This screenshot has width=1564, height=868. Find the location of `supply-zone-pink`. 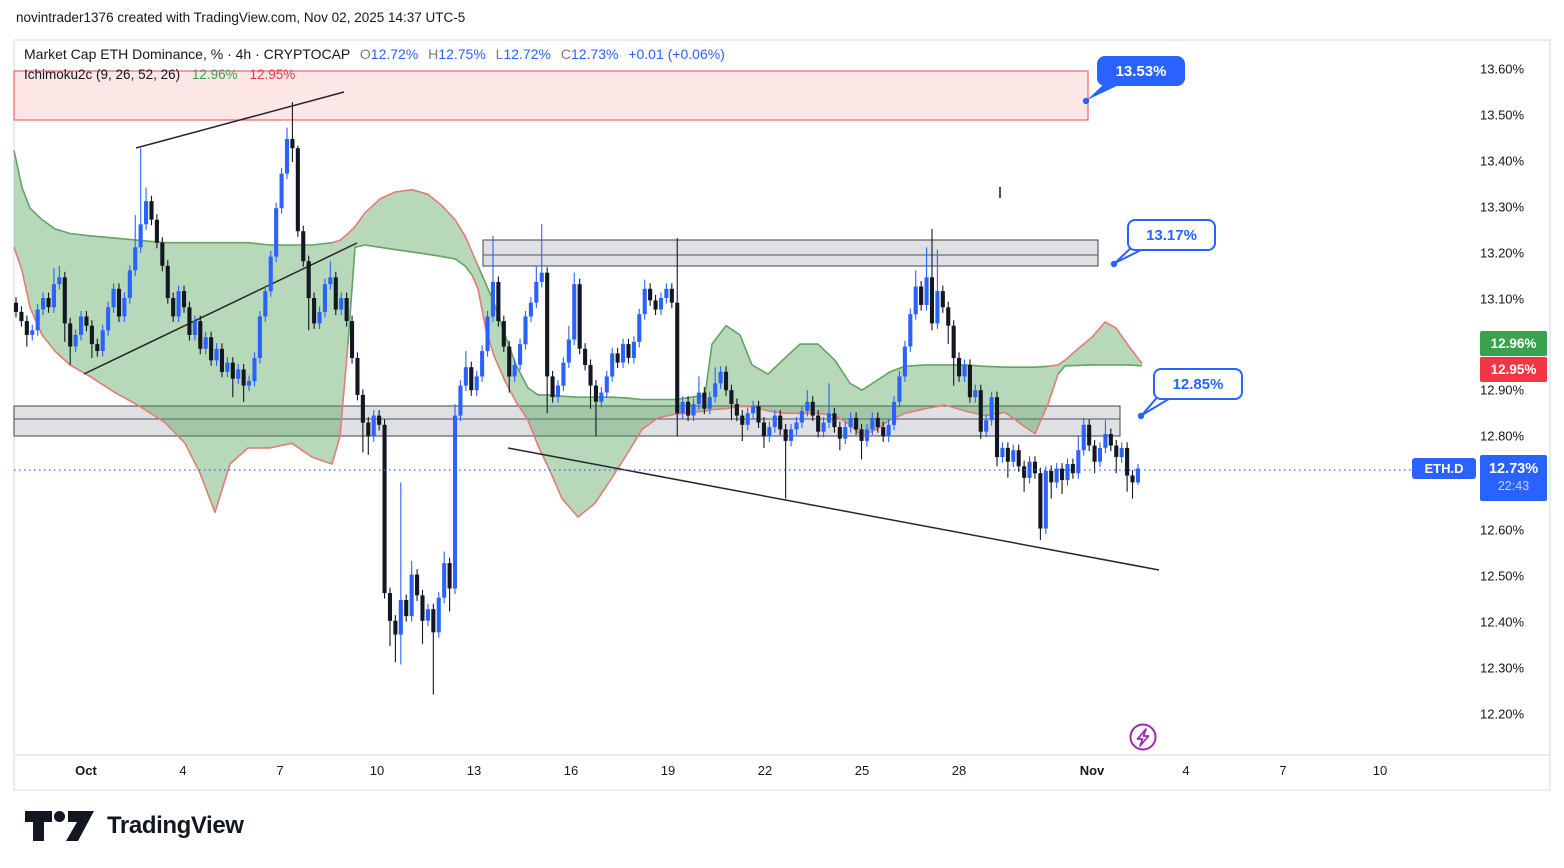

supply-zone-pink is located at coordinates (551, 95).